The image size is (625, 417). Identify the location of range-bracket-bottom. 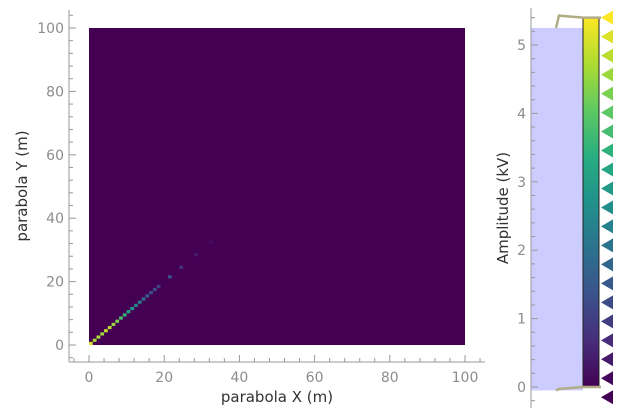
(578, 388).